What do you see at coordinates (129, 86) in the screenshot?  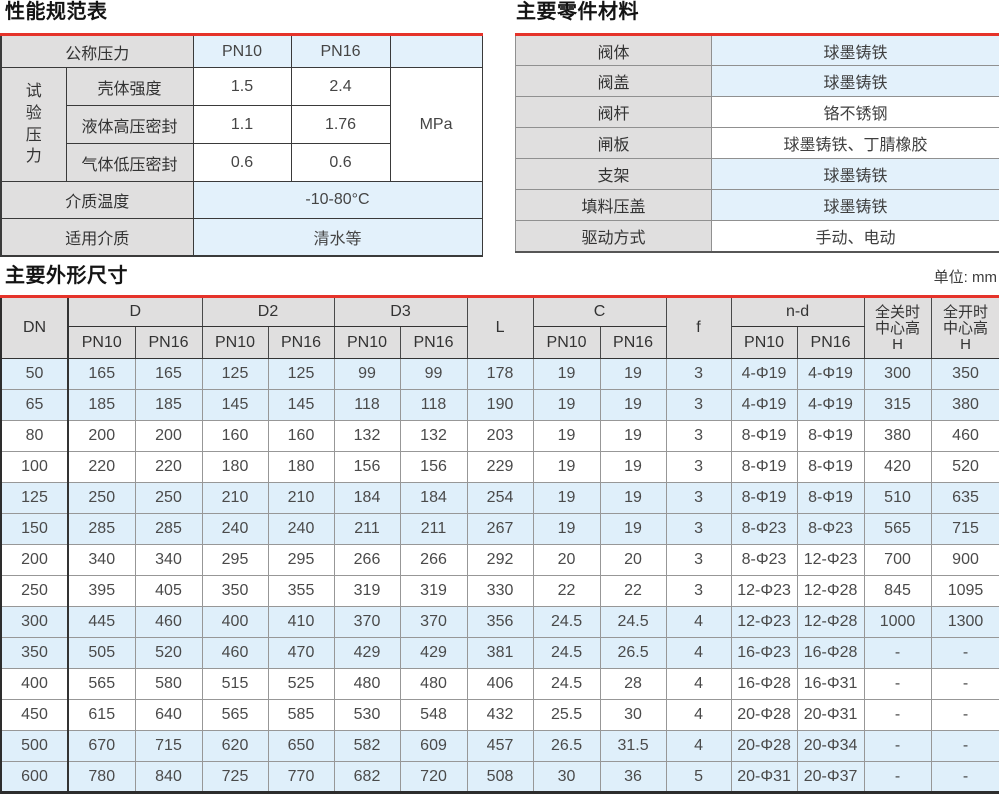 I see `row-label: 壳体强度` at bounding box center [129, 86].